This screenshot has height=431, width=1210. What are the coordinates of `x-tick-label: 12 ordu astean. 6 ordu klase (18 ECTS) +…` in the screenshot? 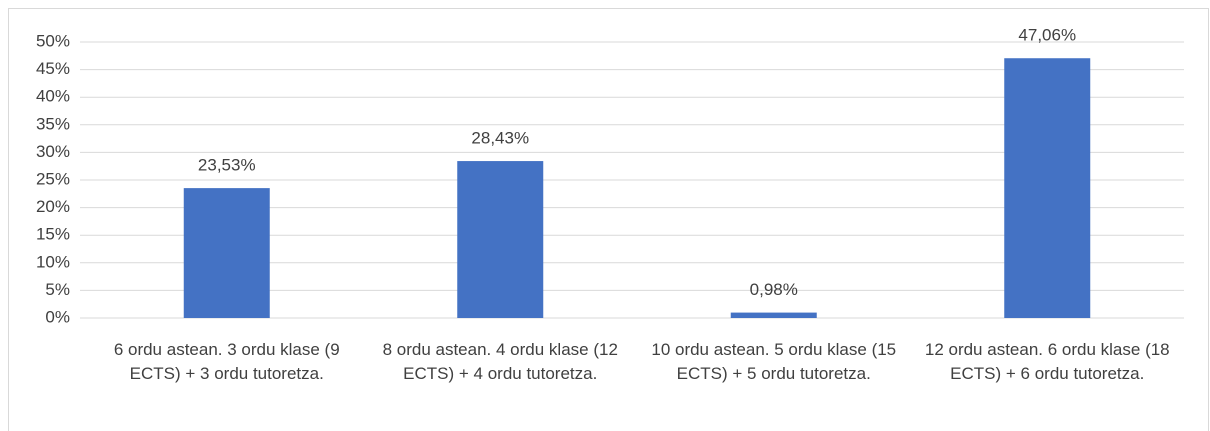 It's located at (1047, 361).